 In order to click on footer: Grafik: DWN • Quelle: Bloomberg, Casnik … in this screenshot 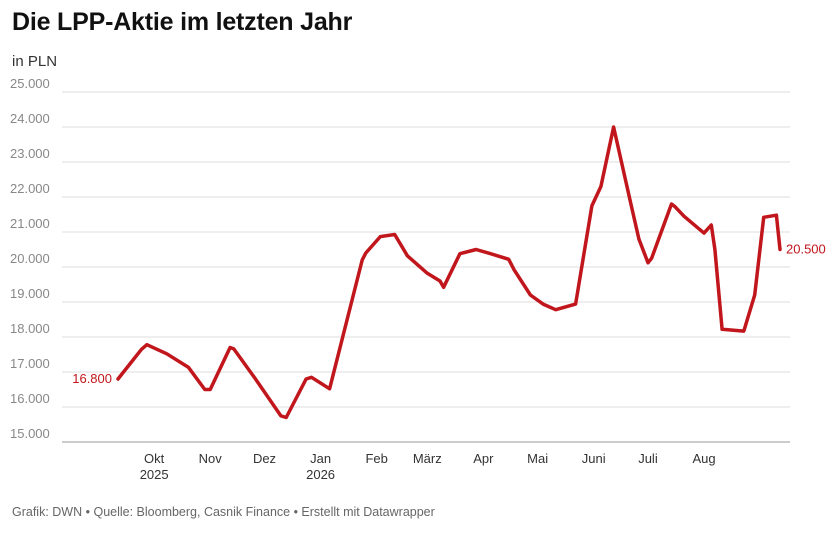, I will do `click(223, 512)`.